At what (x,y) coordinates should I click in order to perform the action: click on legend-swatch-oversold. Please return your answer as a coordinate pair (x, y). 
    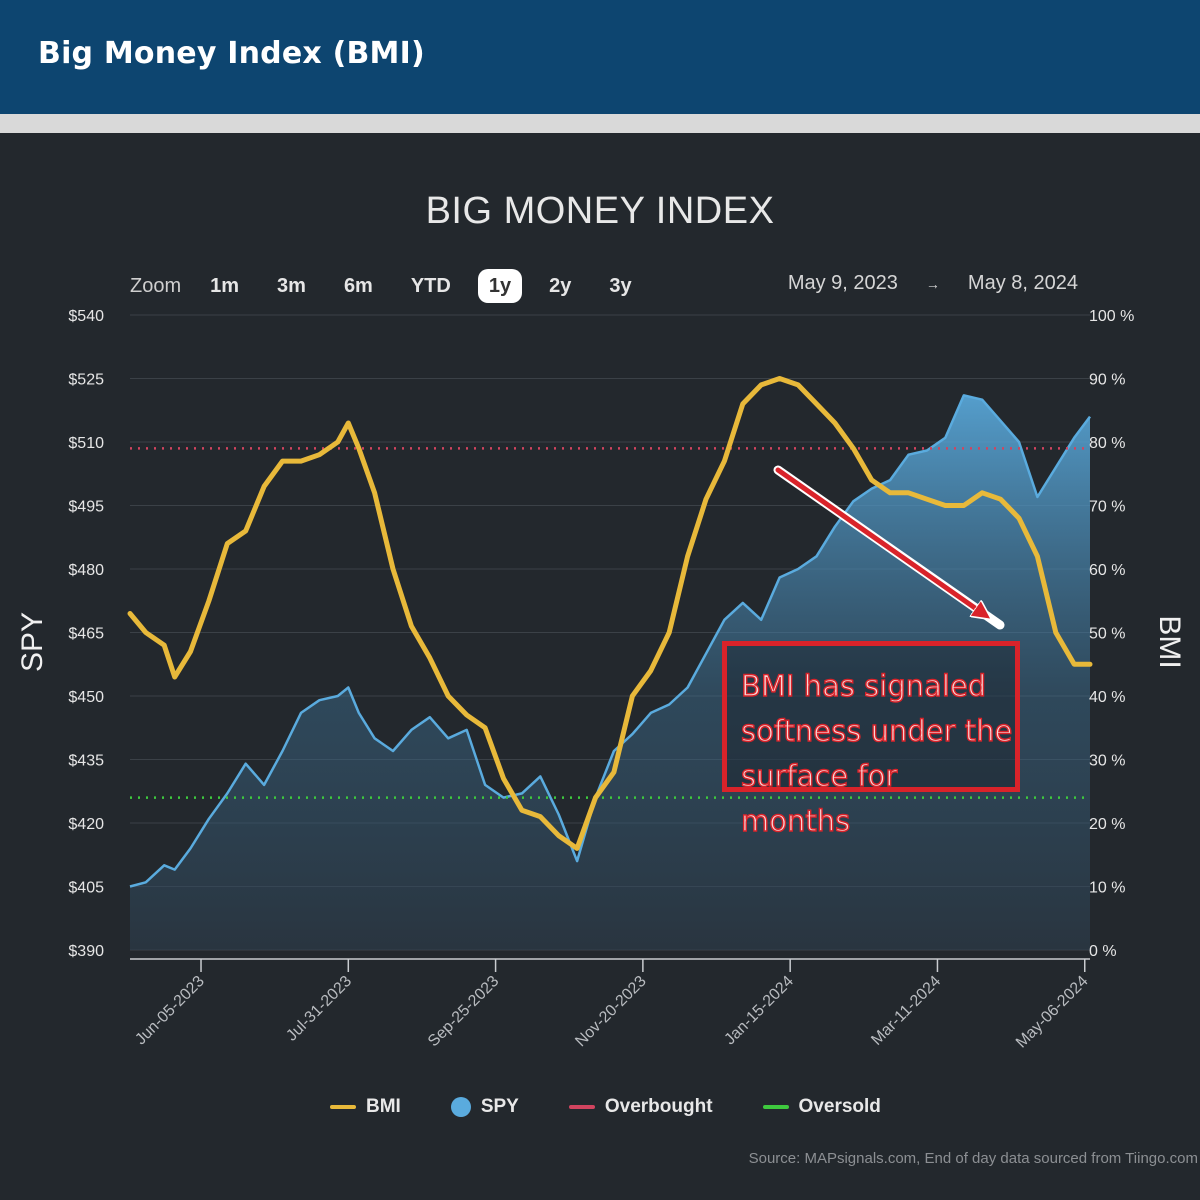
    Looking at the image, I should click on (775, 1107).